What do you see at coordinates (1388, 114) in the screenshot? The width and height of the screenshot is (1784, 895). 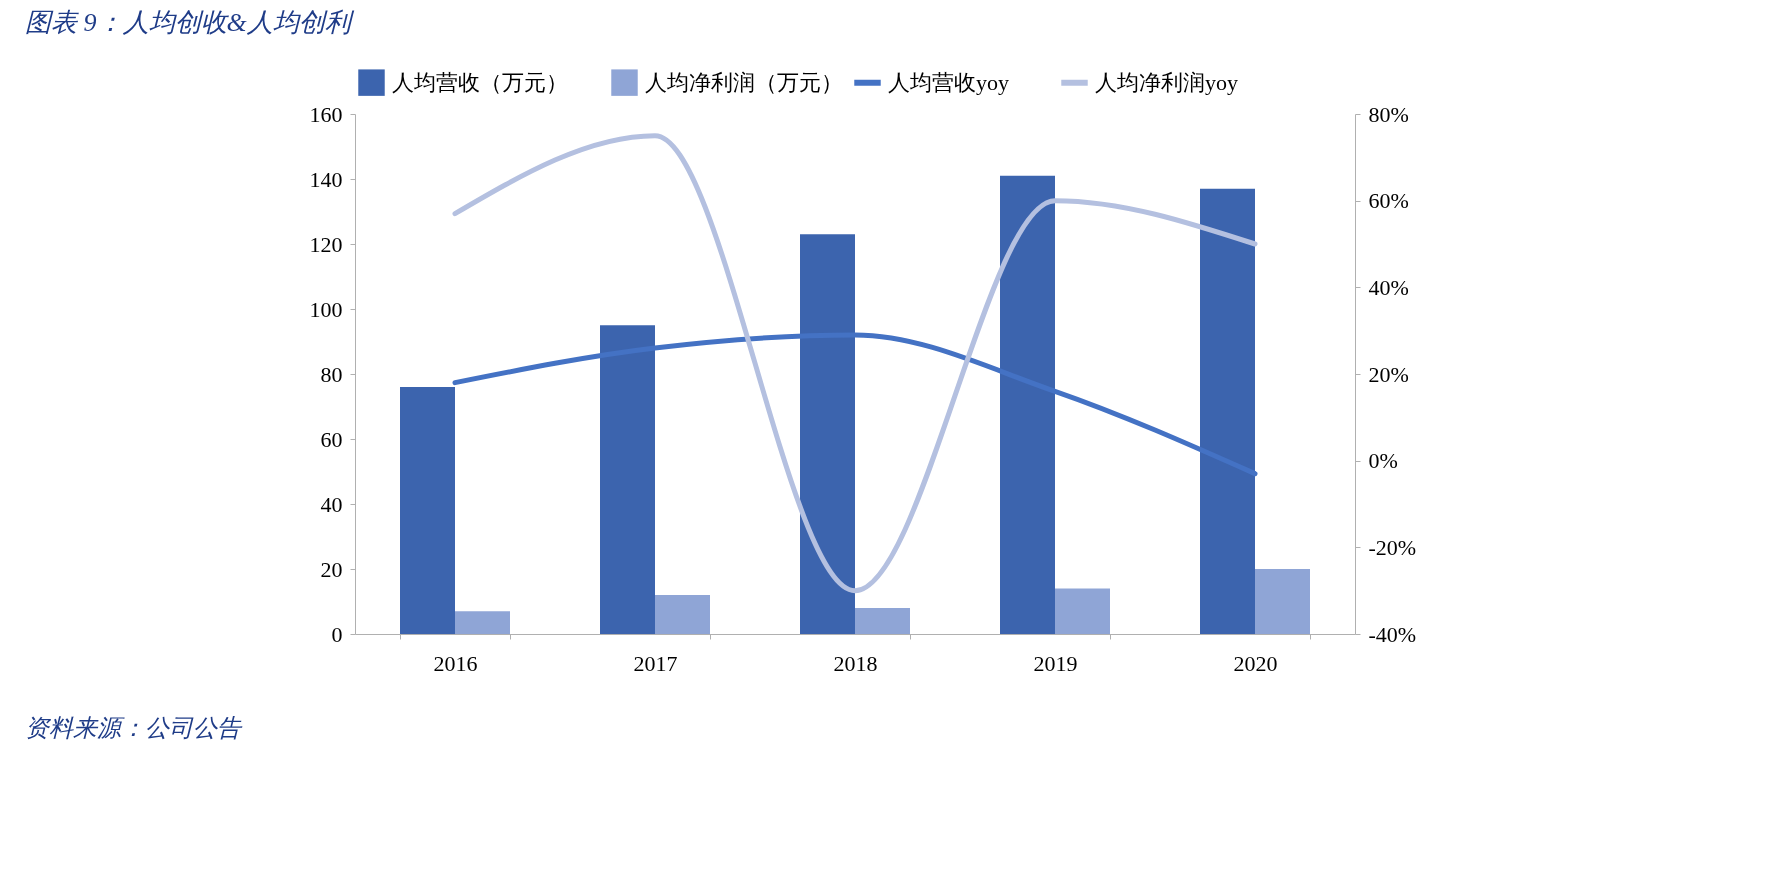 I see `y2-tick-label: 80%` at bounding box center [1388, 114].